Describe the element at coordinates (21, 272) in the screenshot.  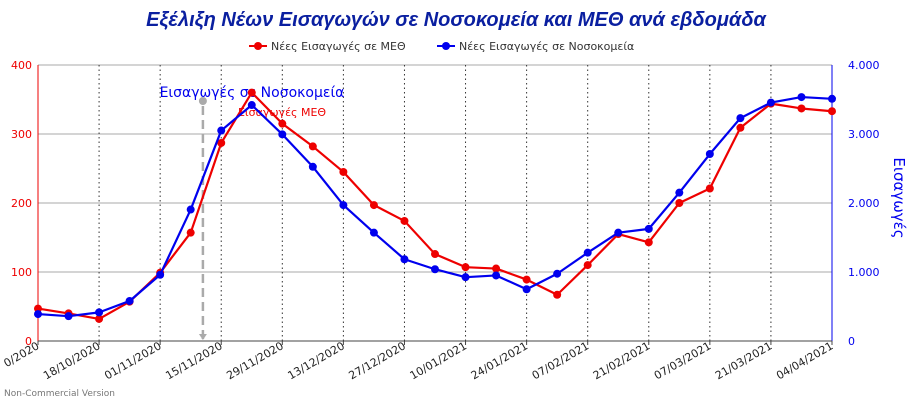
I see `y-left-tick-label: 100` at that location.